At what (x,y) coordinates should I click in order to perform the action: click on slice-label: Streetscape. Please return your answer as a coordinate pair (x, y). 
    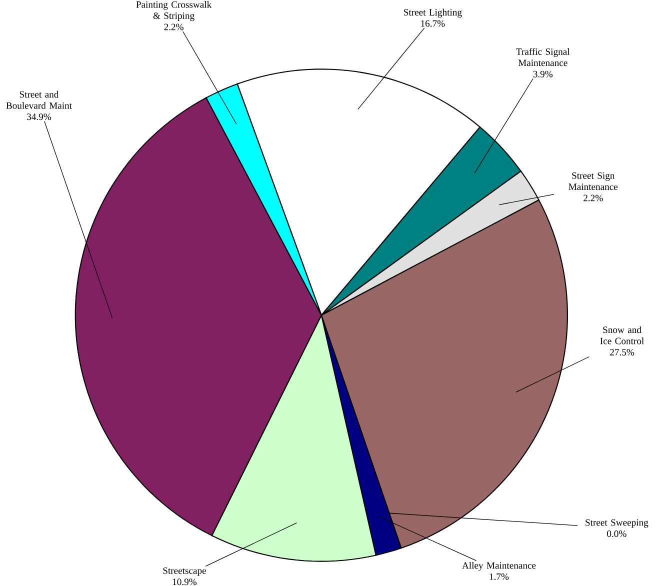
    Looking at the image, I should click on (184, 571).